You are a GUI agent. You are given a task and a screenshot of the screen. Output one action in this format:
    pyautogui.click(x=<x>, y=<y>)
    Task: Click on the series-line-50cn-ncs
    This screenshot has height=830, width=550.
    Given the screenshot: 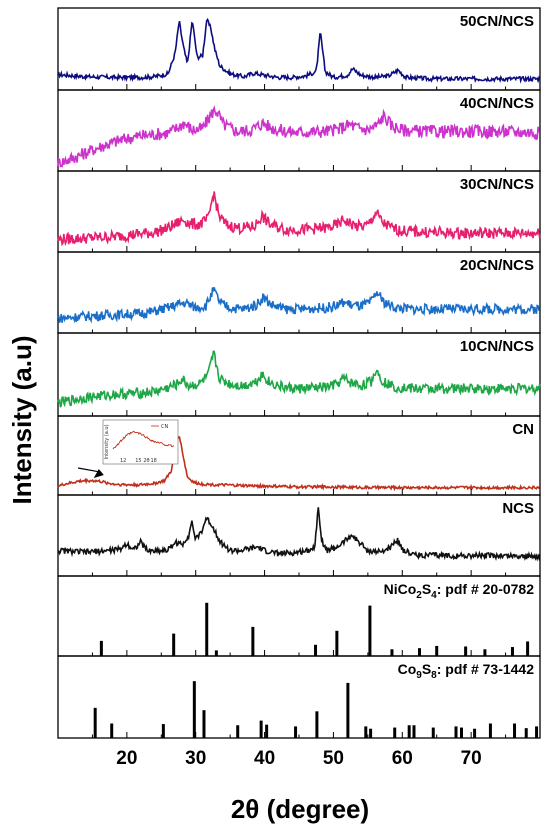 What is the action you would take?
    pyautogui.click(x=299, y=50)
    